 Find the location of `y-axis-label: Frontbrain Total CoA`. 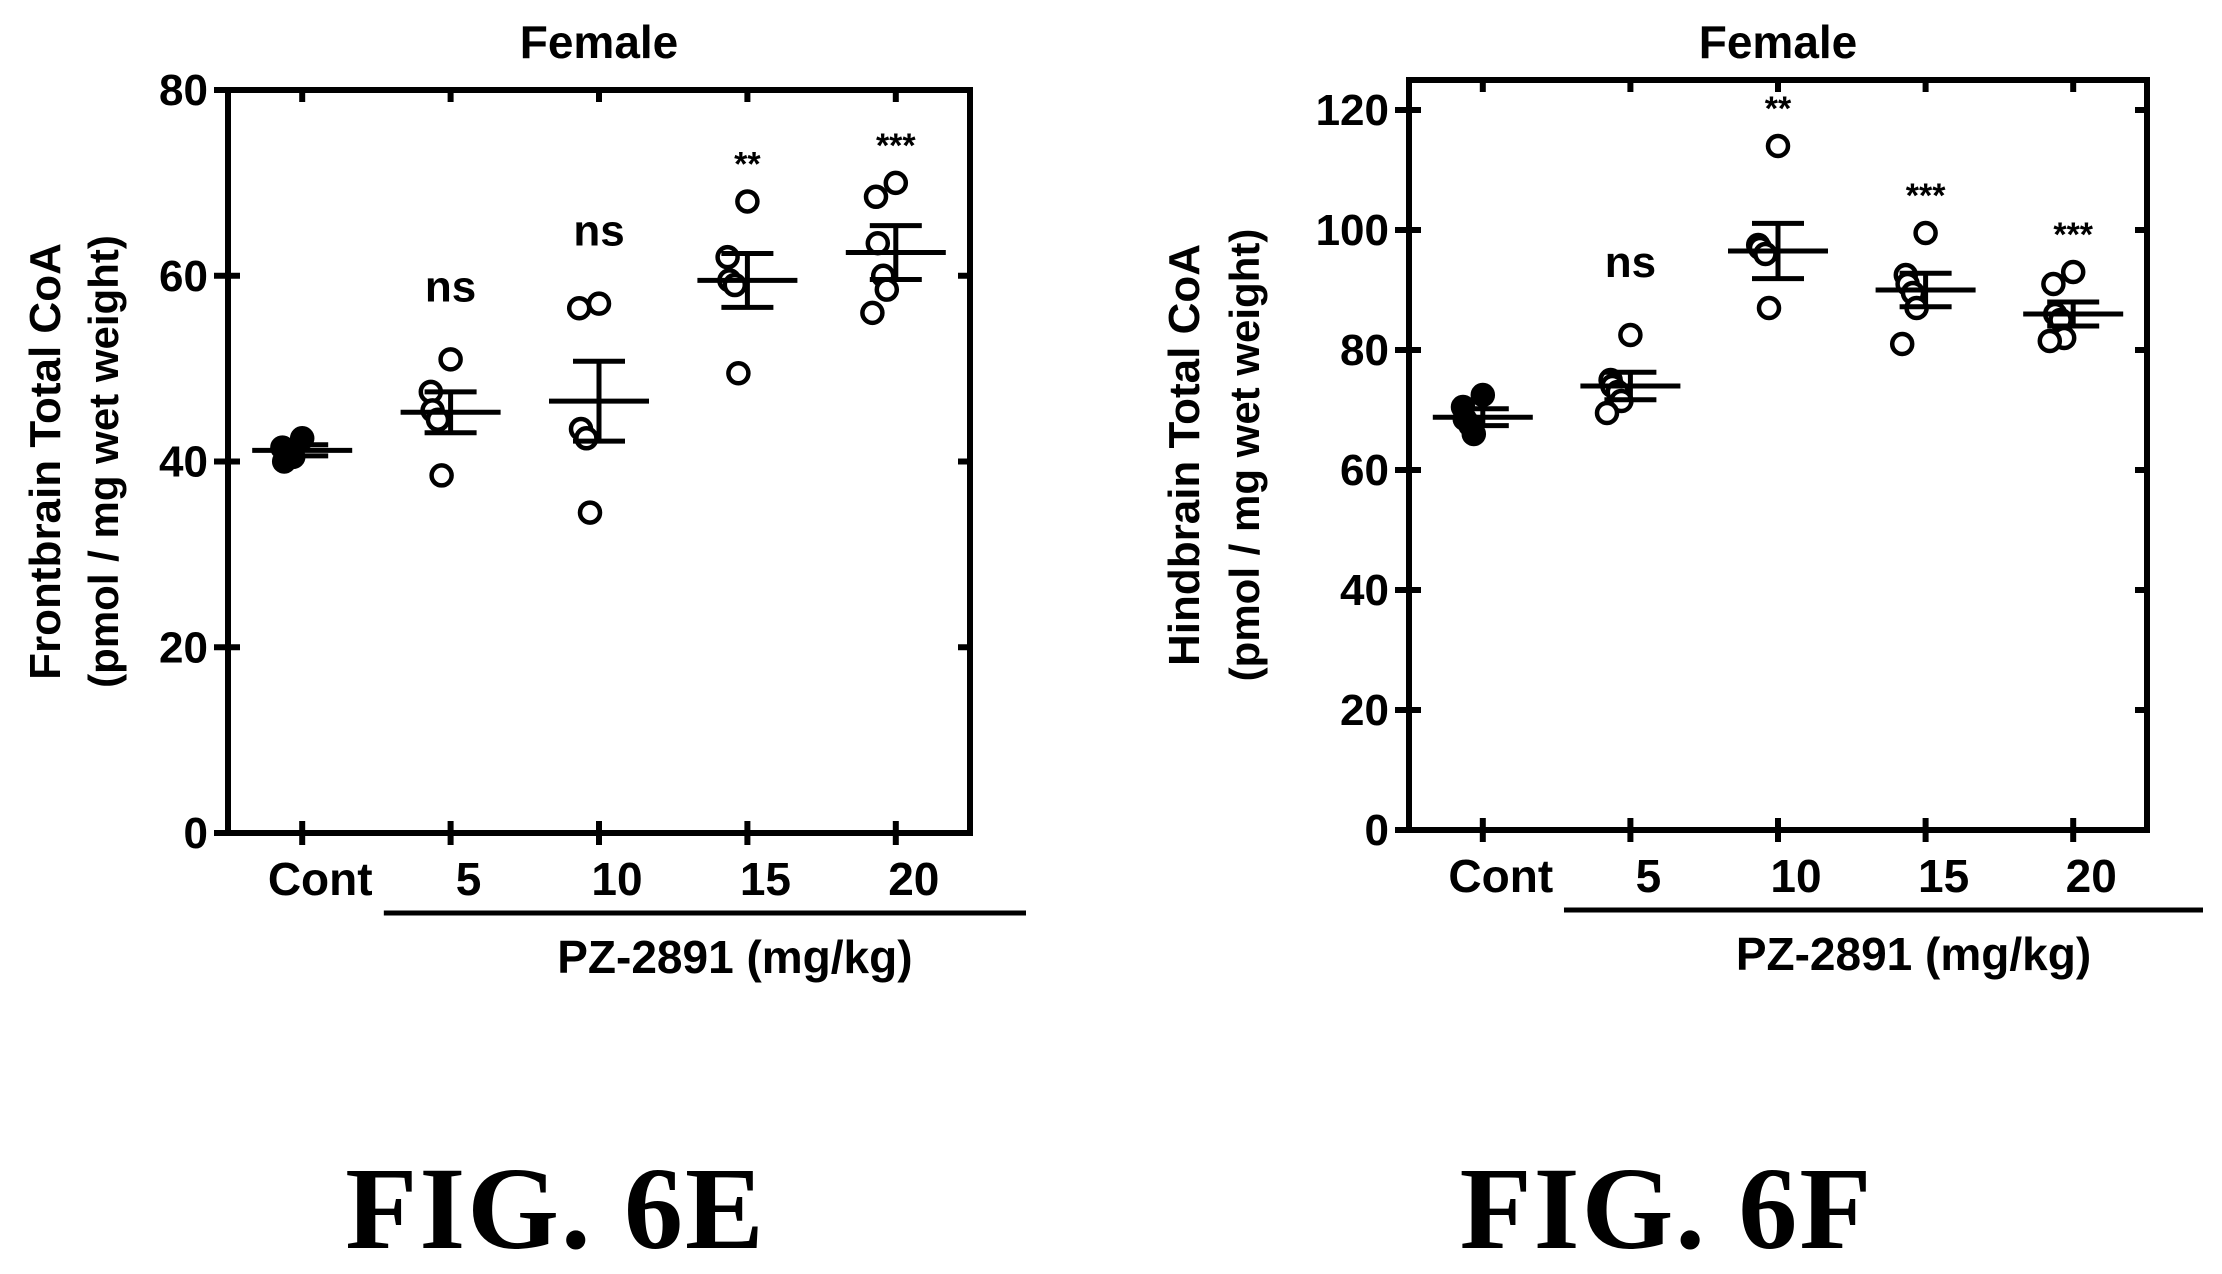

y-axis-label: Frontbrain Total CoA is located at coordinates (45, 461).